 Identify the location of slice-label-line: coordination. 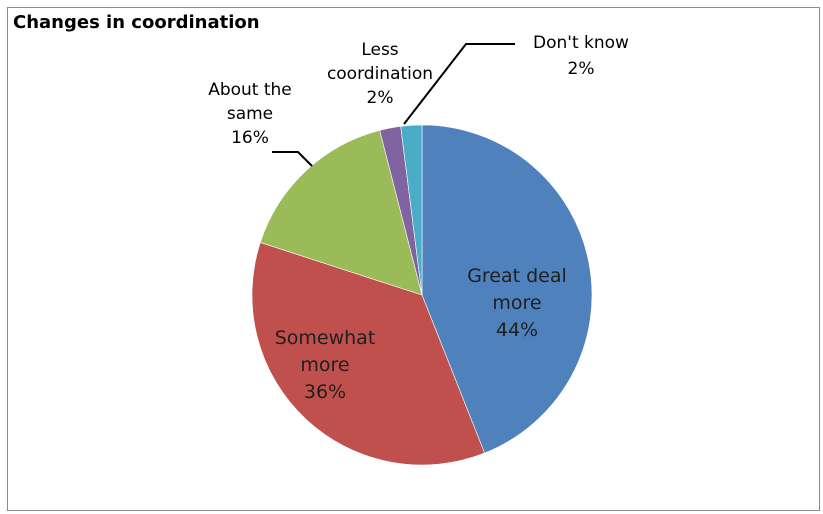
(380, 74).